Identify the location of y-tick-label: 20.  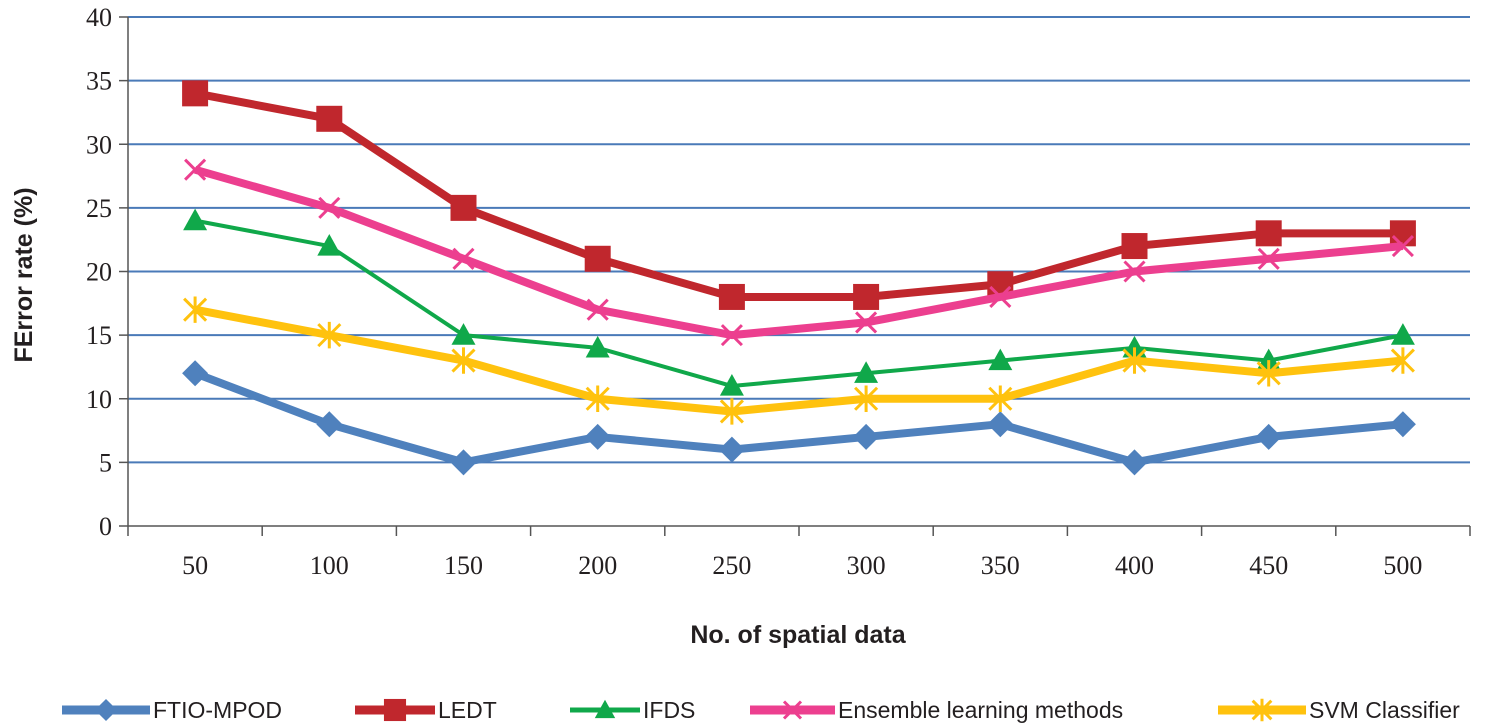
(99, 272).